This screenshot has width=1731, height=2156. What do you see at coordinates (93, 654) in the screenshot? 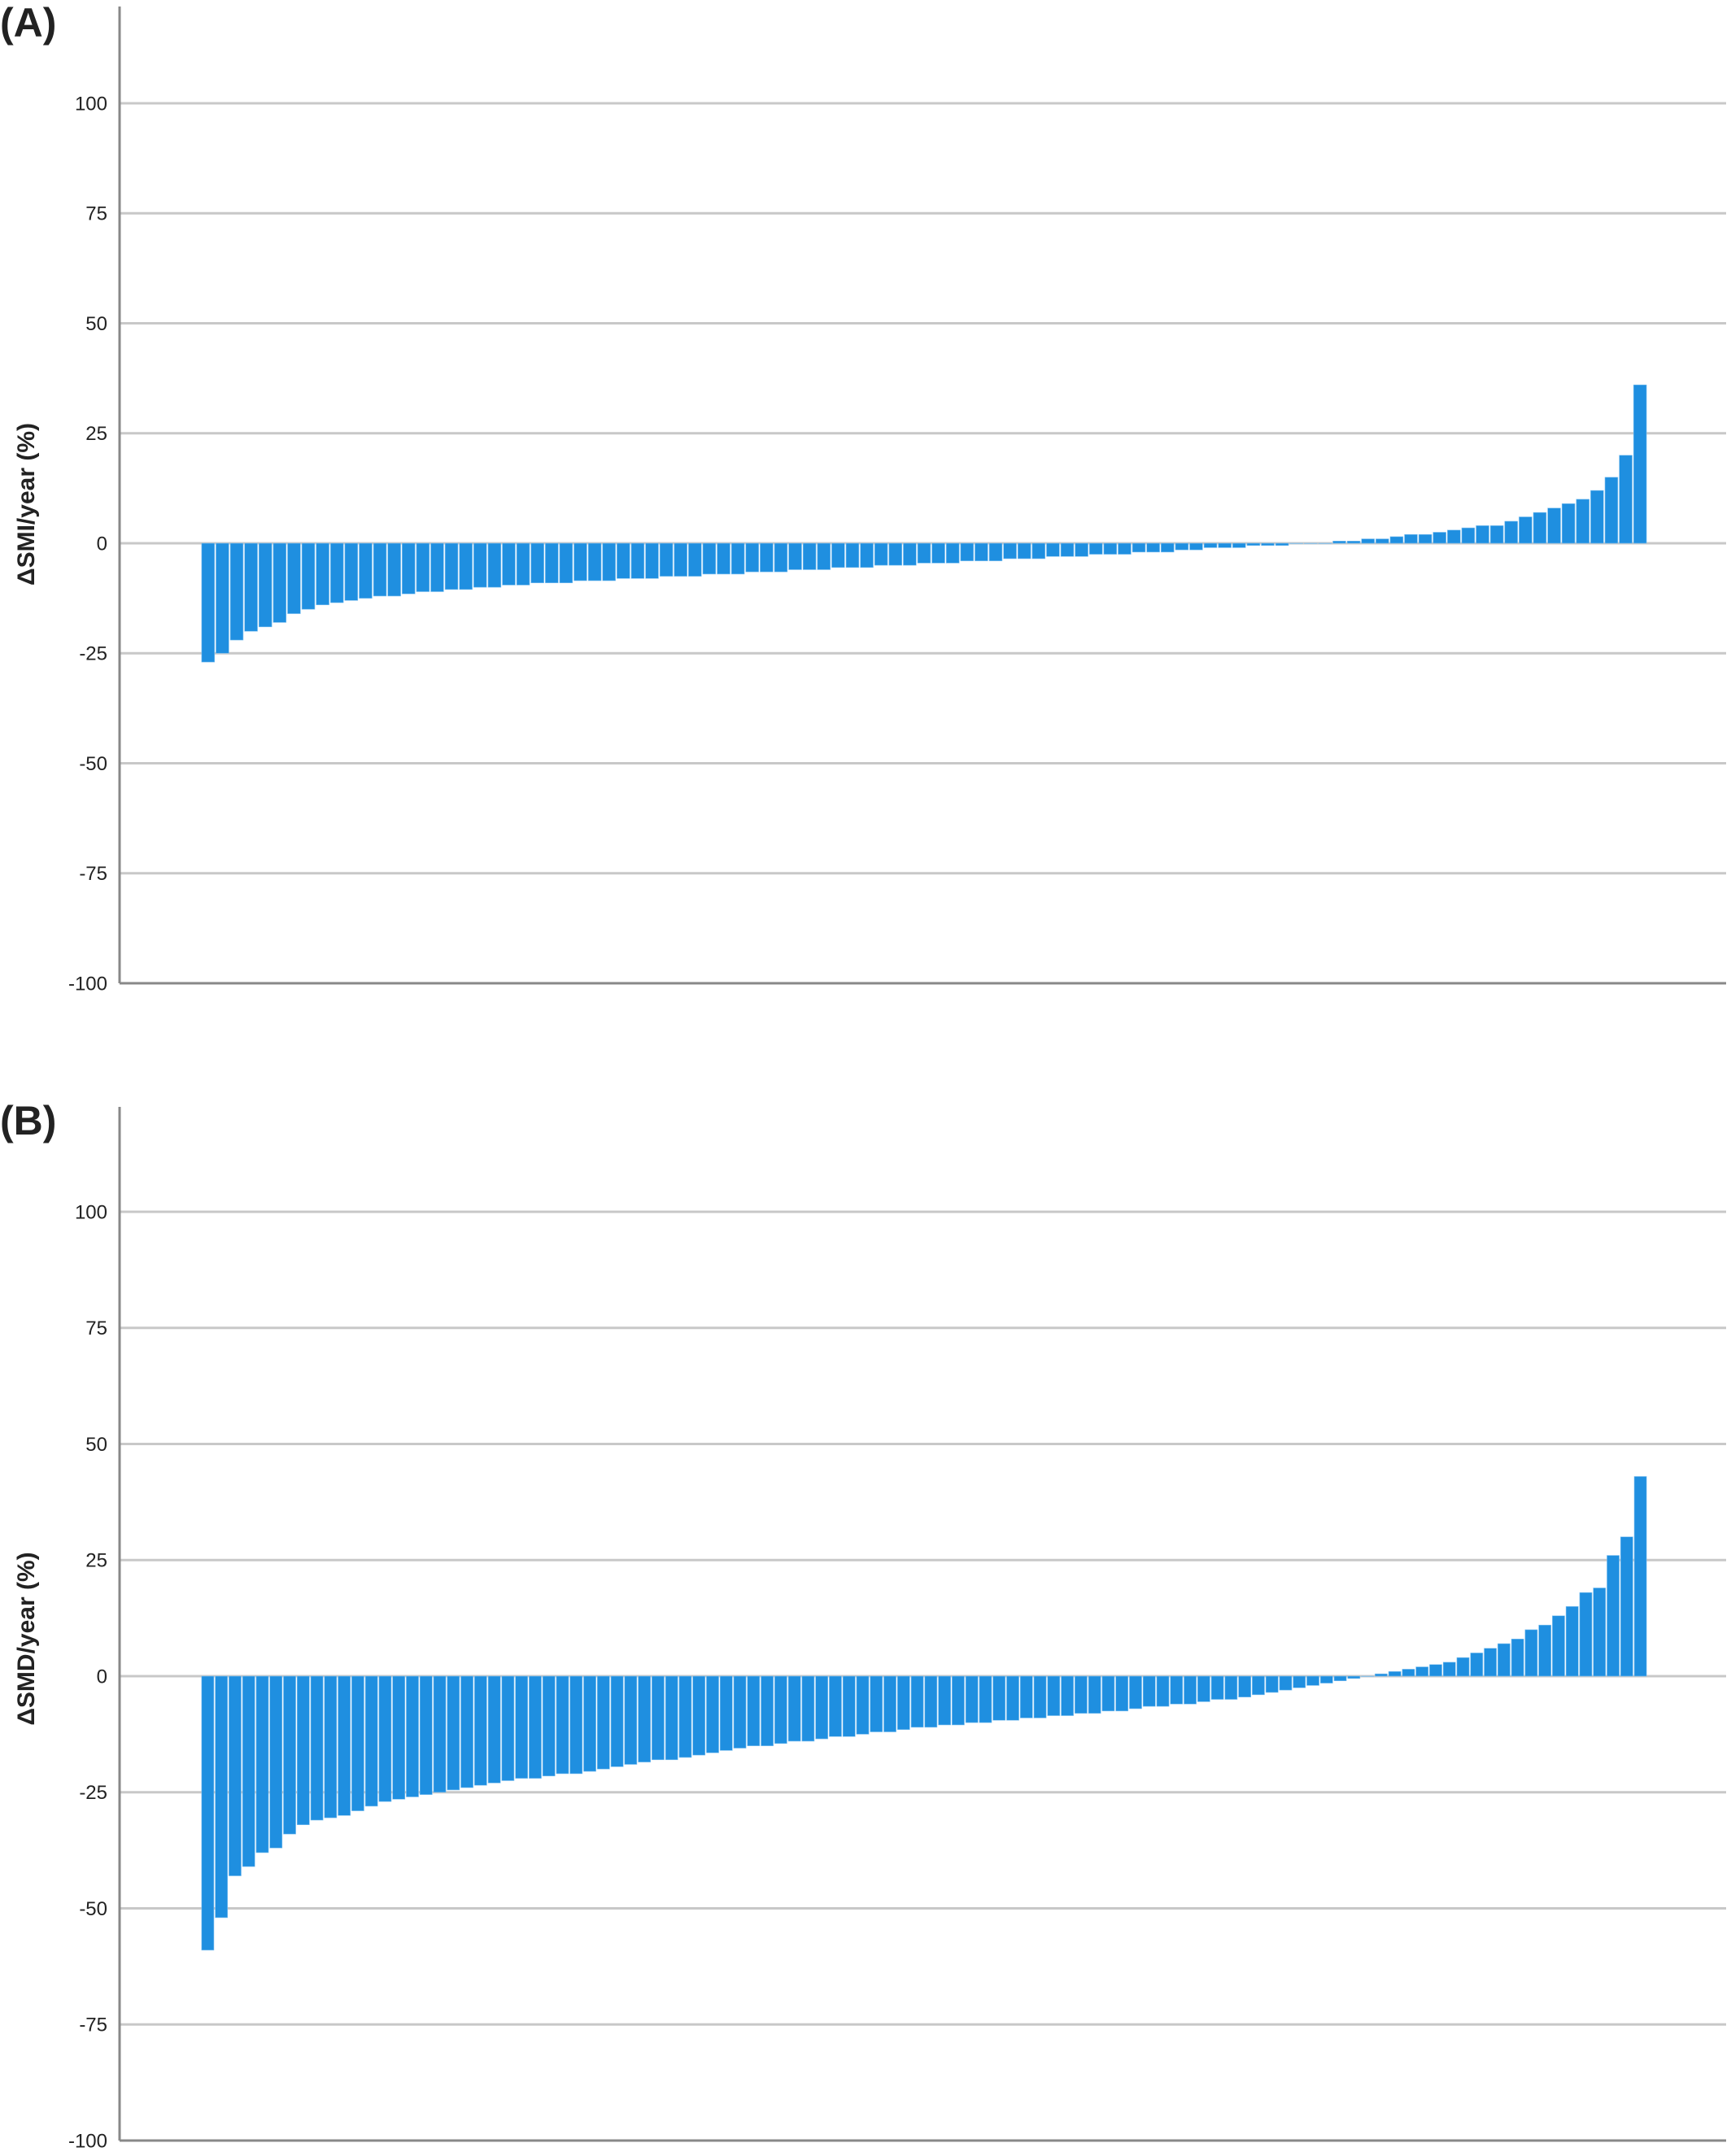
I see `y-tick-label: -25` at bounding box center [93, 654].